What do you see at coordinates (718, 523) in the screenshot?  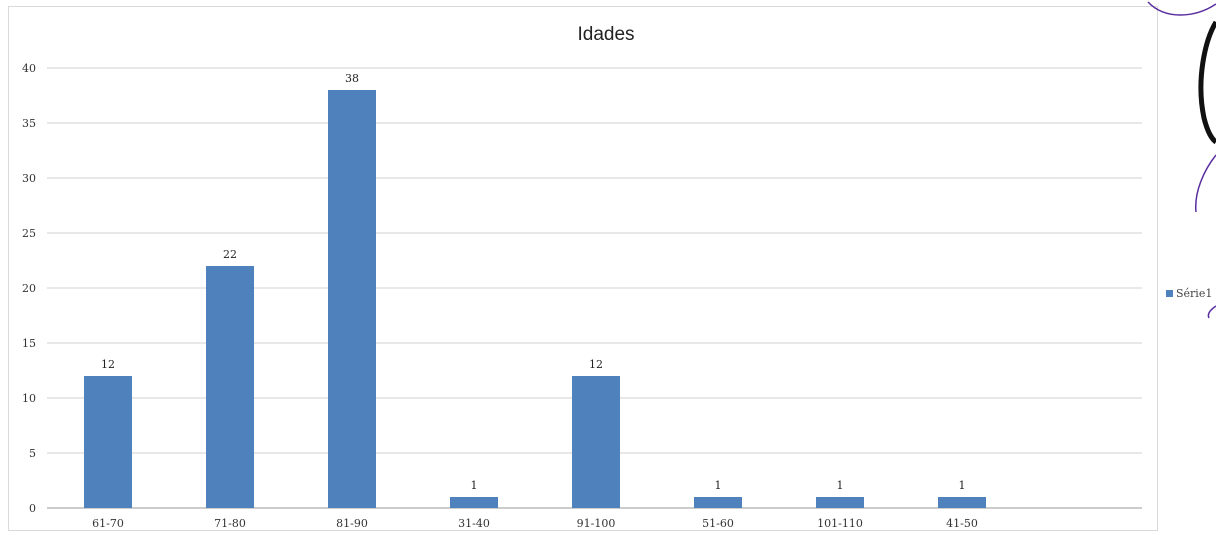 I see `x-tick-label: 51-60` at bounding box center [718, 523].